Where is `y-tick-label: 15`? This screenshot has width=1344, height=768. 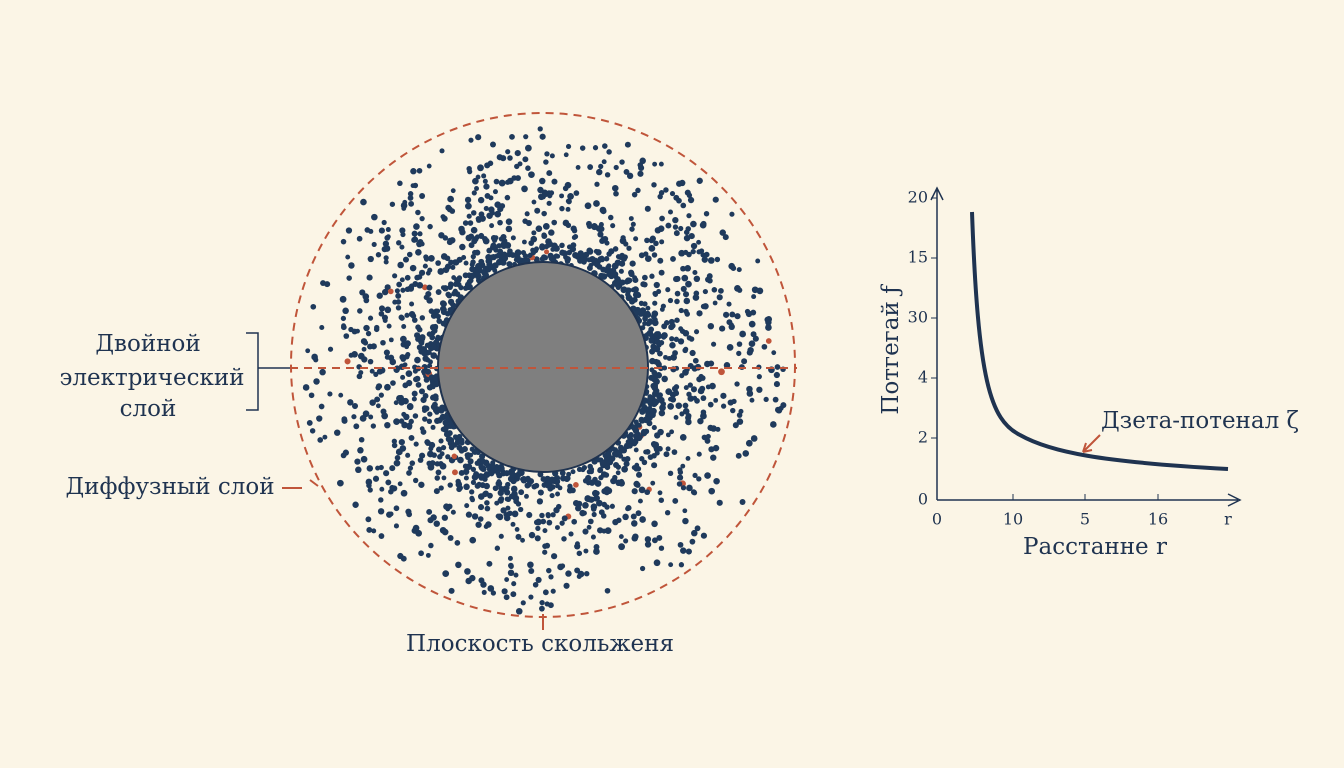
y-tick-label: 15 is located at coordinates (918, 257).